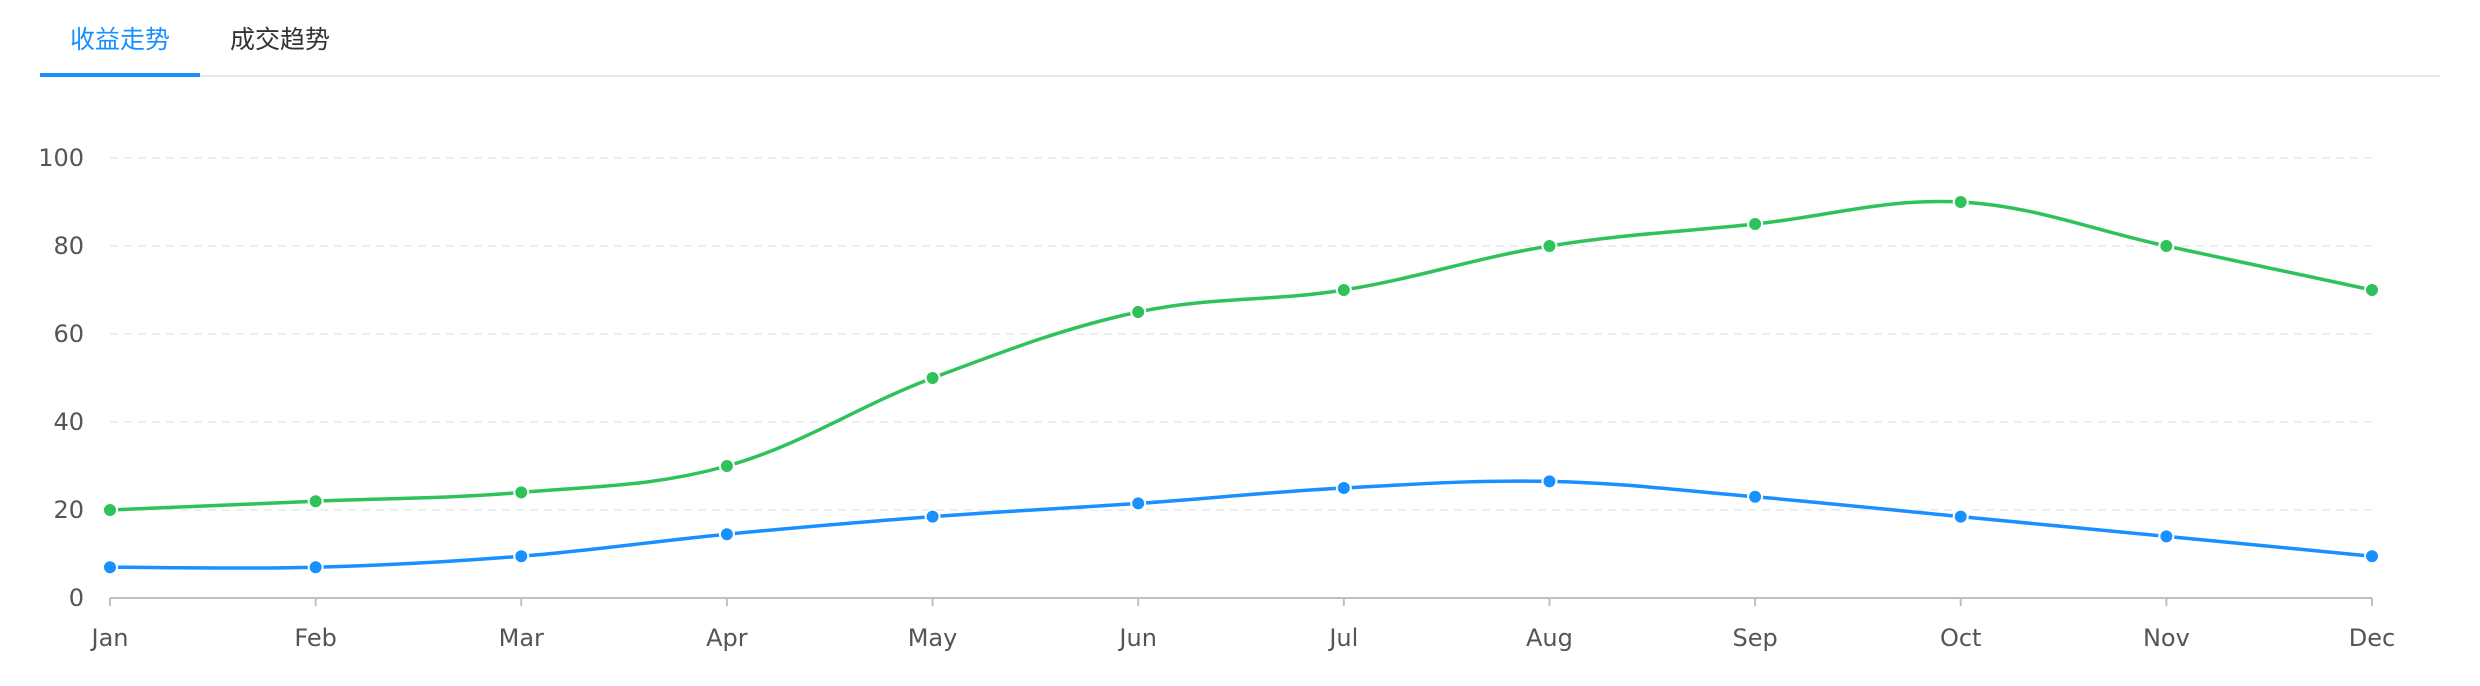 Image resolution: width=2480 pixels, height=686 pixels. Describe the element at coordinates (1754, 638) in the screenshot. I see `x-tick-label: Sep` at that location.